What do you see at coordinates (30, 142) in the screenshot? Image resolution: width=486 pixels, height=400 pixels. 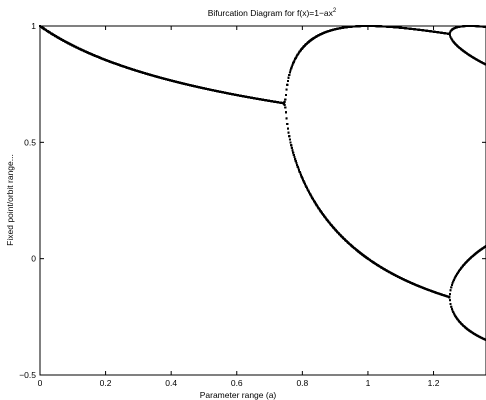 I see `y-tick-label: 0.5` at bounding box center [30, 142].